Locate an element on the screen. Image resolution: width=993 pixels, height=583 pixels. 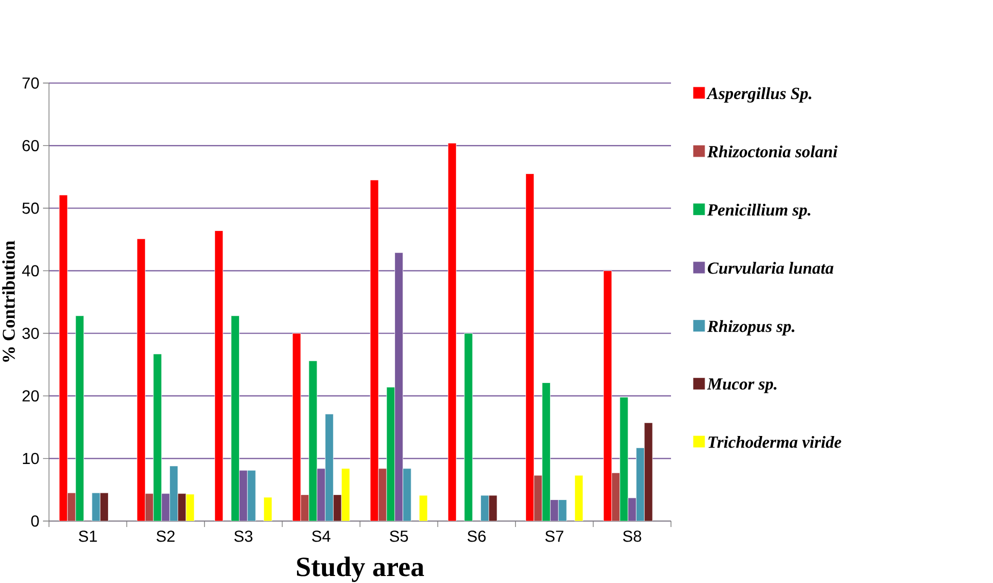
y-tick-label: 20 is located at coordinates (30, 396).